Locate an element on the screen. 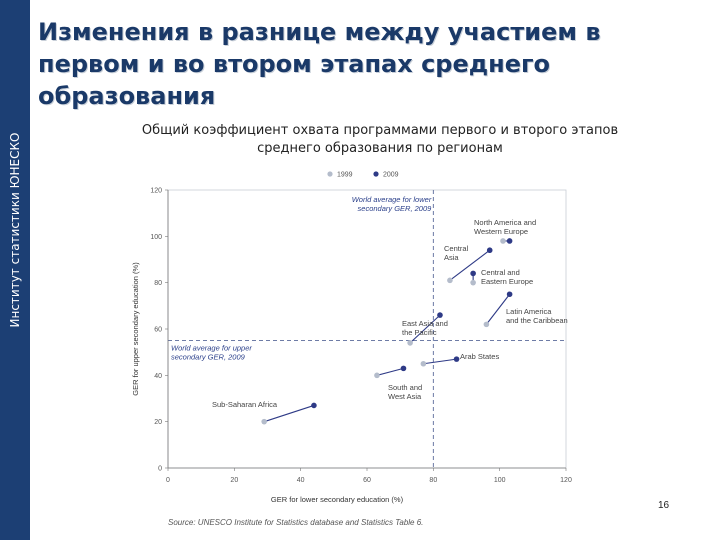 The width and height of the screenshot is (720, 540). chart-heading-line-2: среднего образования по регионам is located at coordinates (380, 148).